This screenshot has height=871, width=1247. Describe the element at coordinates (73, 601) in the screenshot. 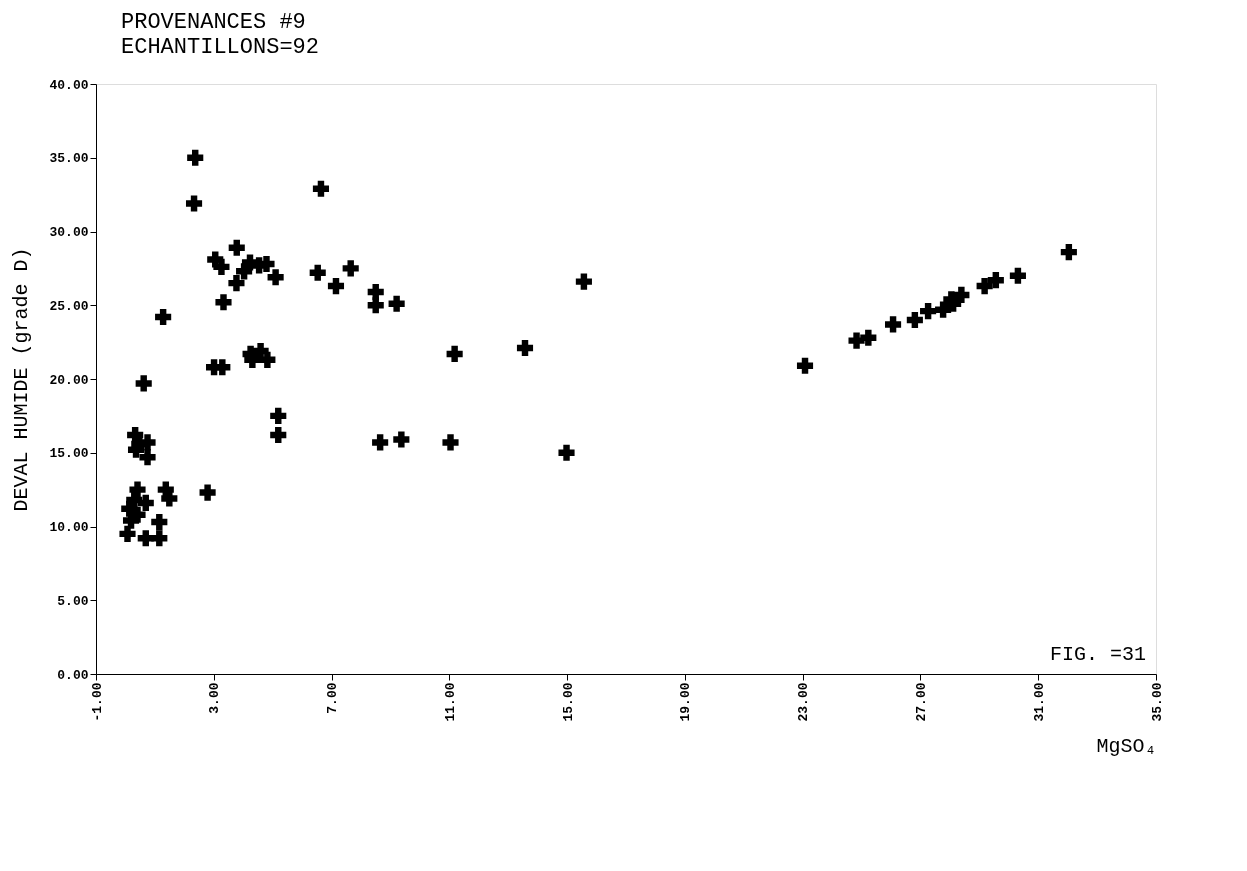

I see `y-tick-label: 5.00` at that location.